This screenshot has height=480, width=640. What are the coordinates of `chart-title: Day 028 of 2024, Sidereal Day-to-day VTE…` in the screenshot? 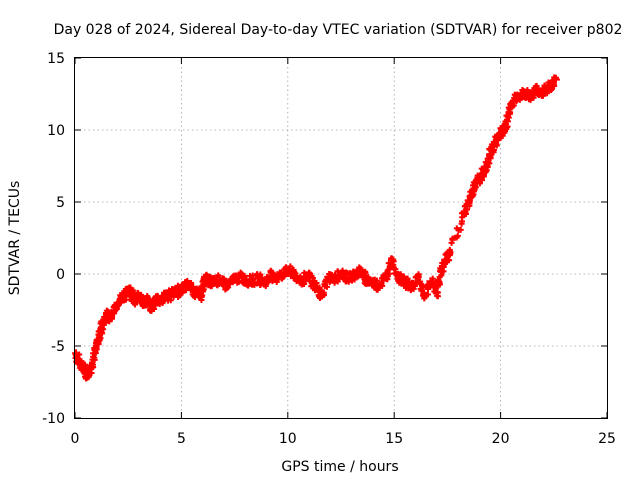 It's located at (338, 30).